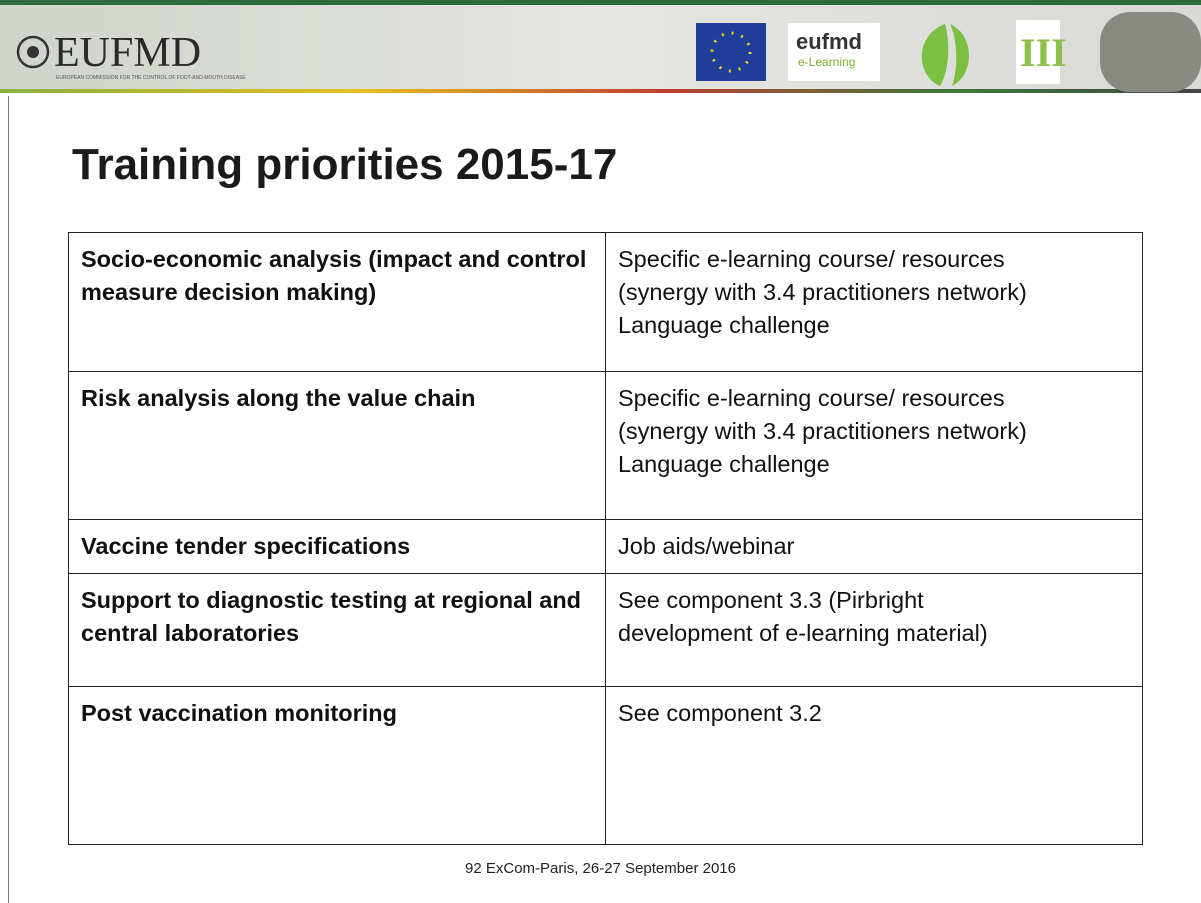  What do you see at coordinates (127, 53) in the screenshot?
I see `eufmd-logo: EUFMD` at bounding box center [127, 53].